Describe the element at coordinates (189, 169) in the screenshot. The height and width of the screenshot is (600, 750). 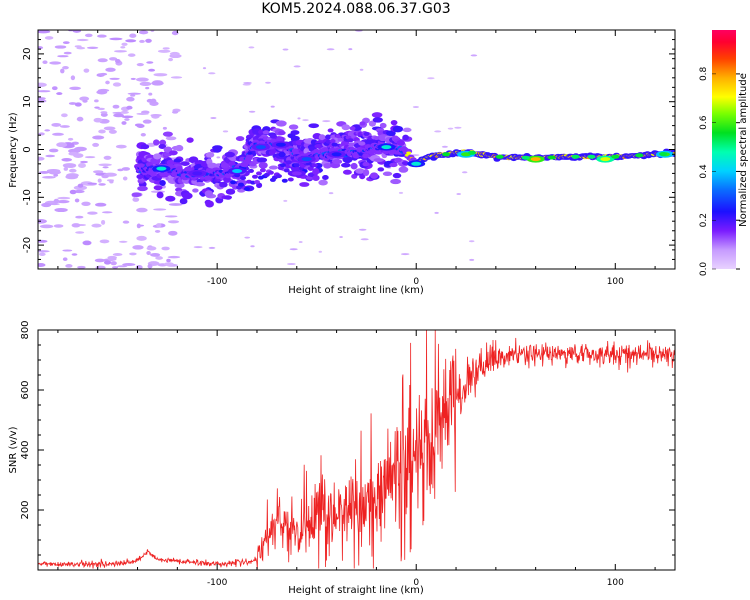
I see `ridge-outer` at that location.